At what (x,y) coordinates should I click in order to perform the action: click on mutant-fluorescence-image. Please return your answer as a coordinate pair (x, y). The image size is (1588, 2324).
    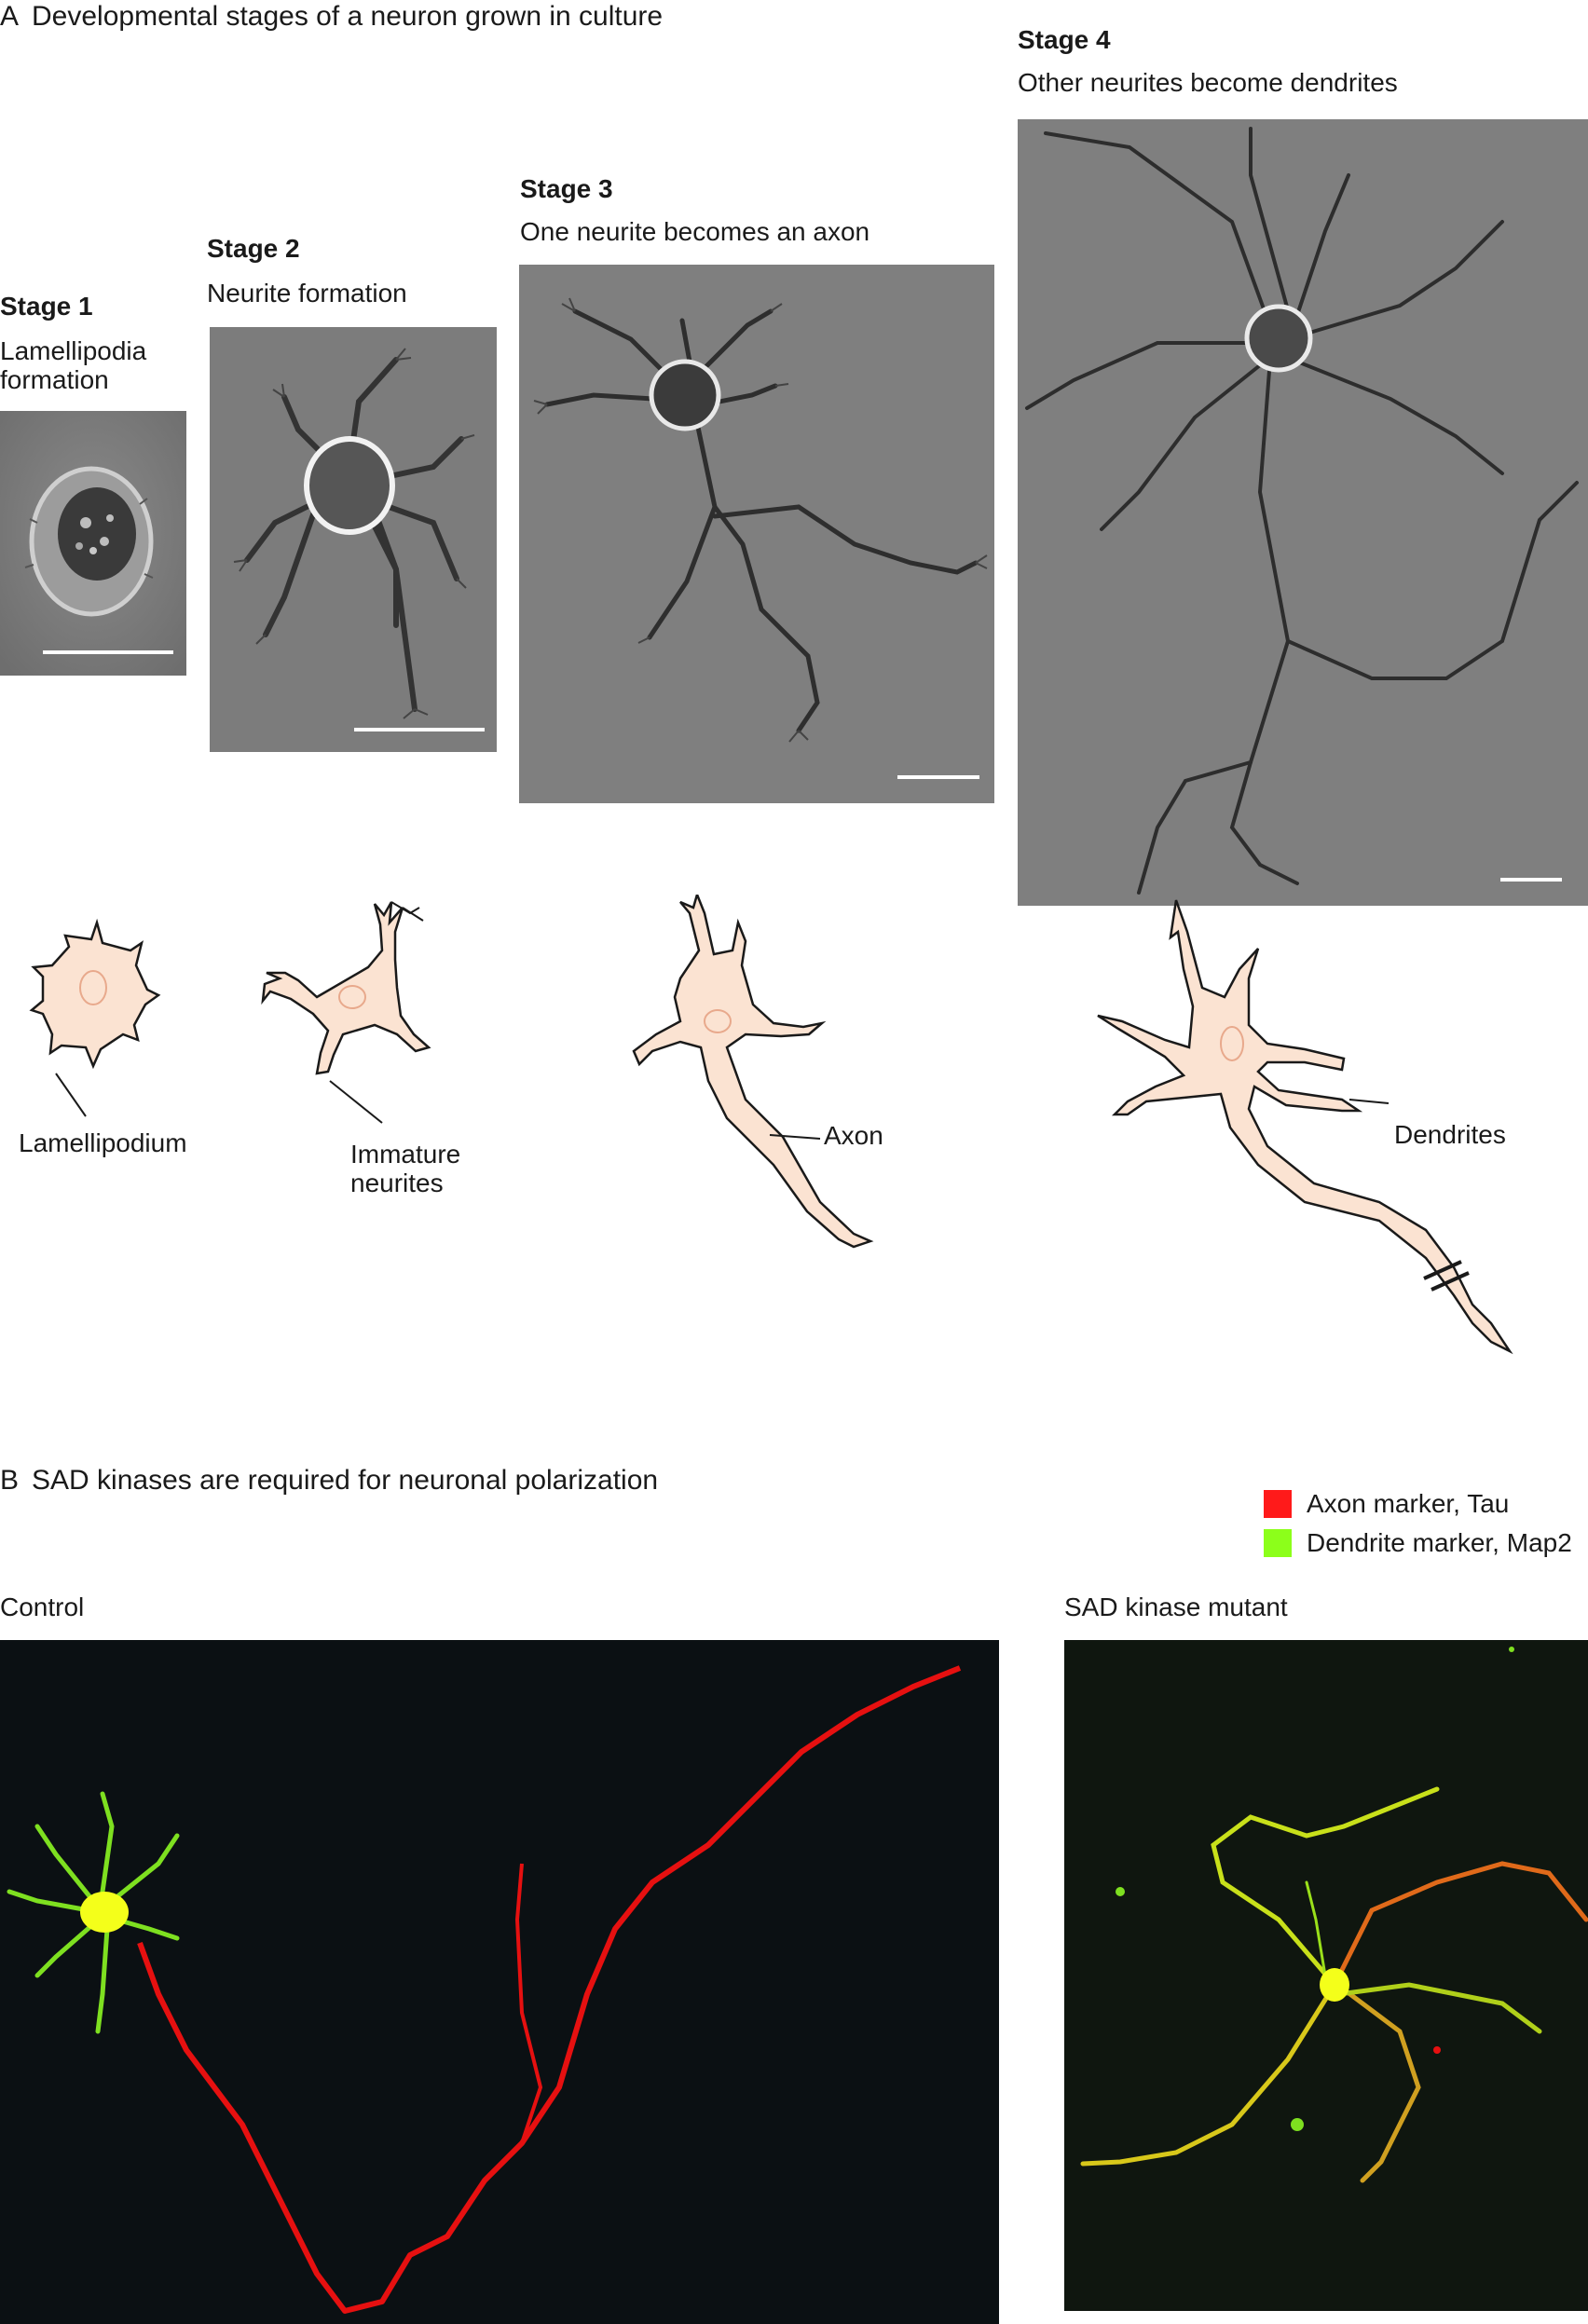
    Looking at the image, I should click on (1326, 1975).